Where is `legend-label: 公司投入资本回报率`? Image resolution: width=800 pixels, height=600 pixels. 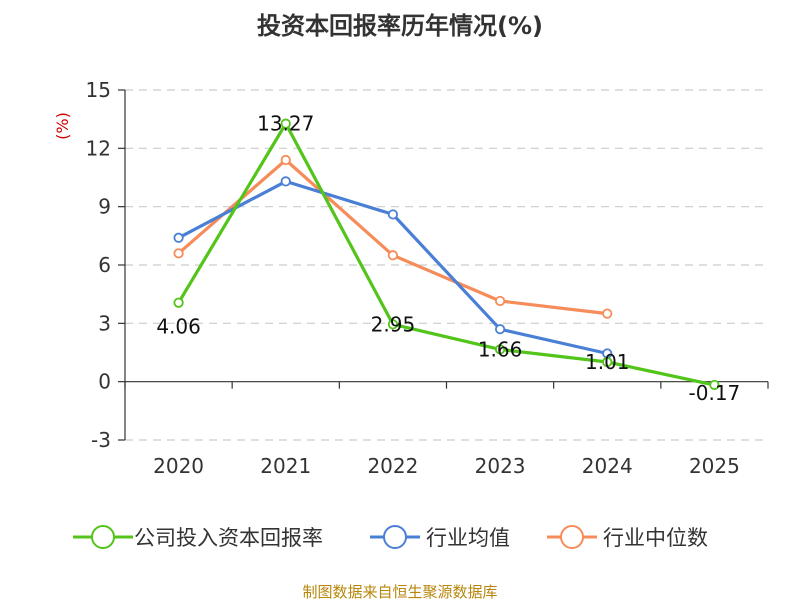 legend-label: 公司投入资本回报率 is located at coordinates (228, 538).